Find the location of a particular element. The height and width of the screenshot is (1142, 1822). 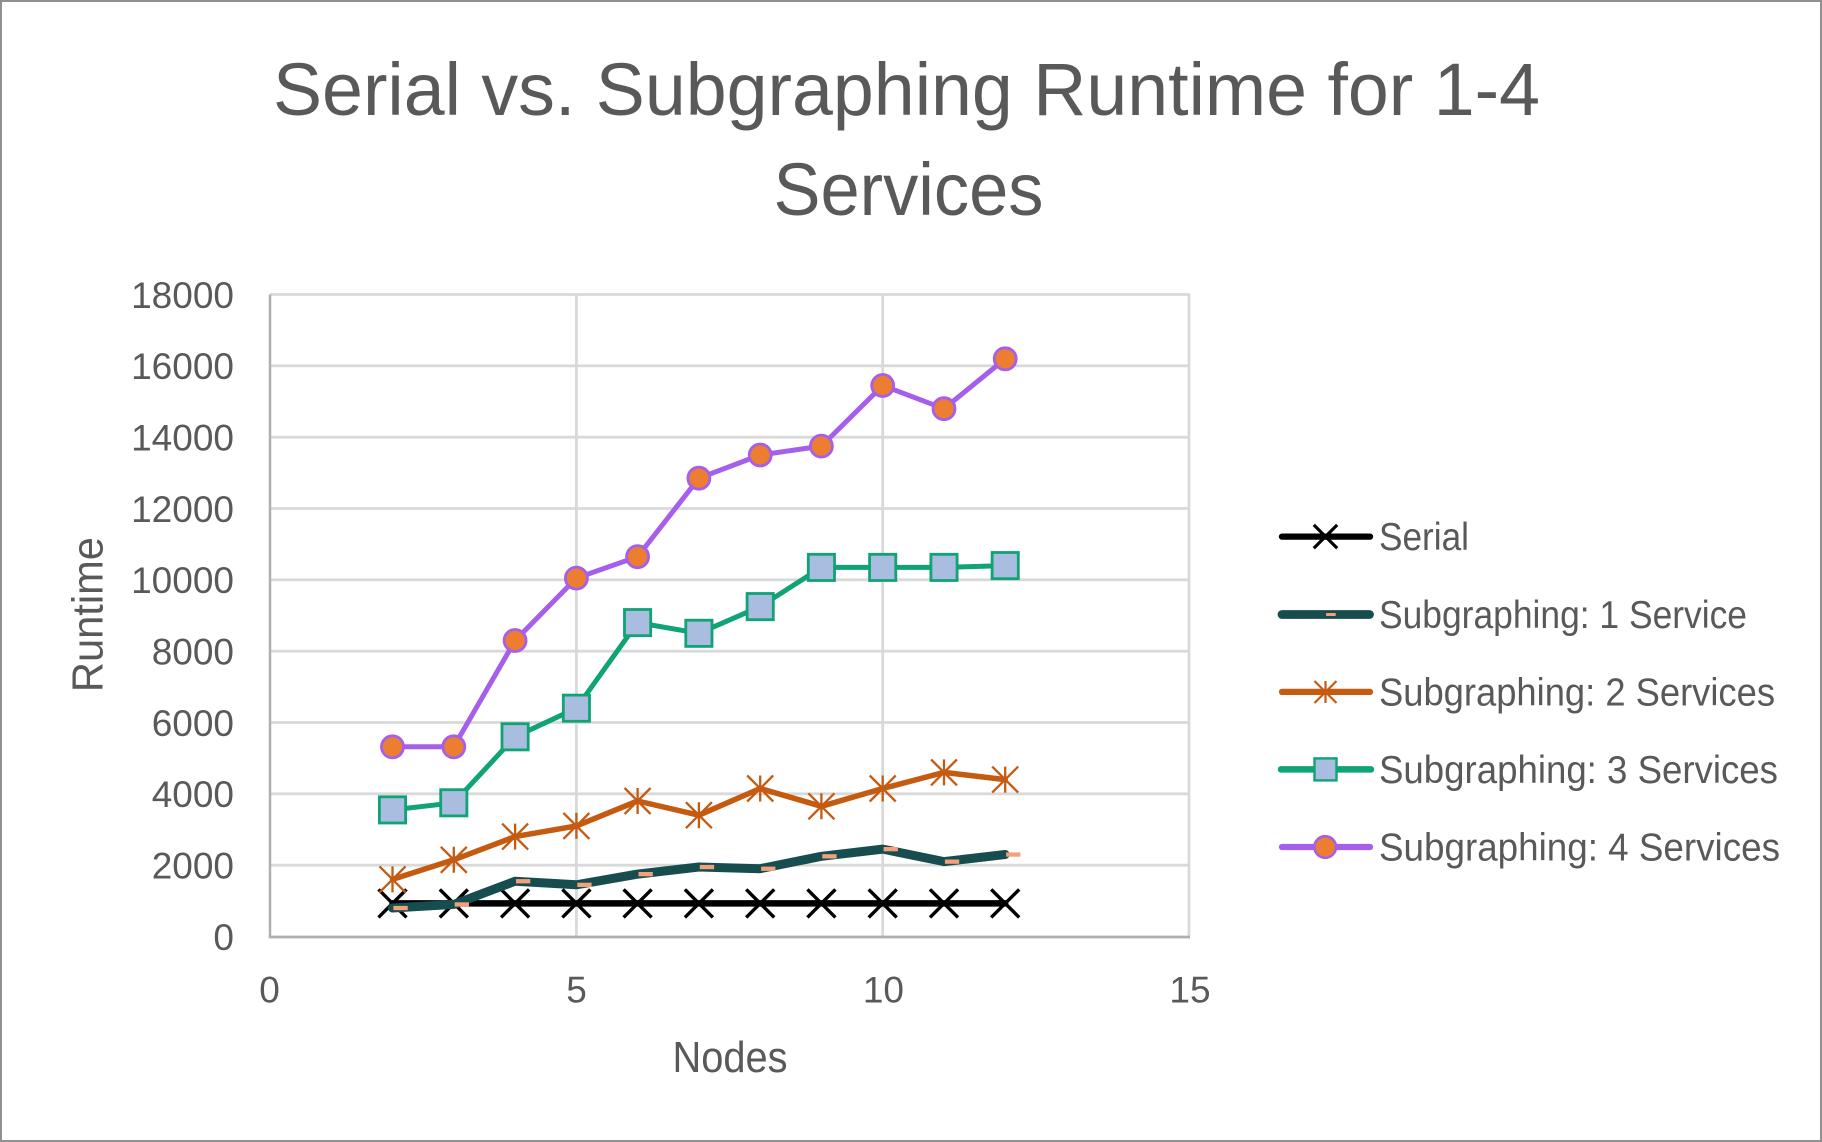

svg-text: Subgraphing: 1 Service is located at coordinates (1563, 615).